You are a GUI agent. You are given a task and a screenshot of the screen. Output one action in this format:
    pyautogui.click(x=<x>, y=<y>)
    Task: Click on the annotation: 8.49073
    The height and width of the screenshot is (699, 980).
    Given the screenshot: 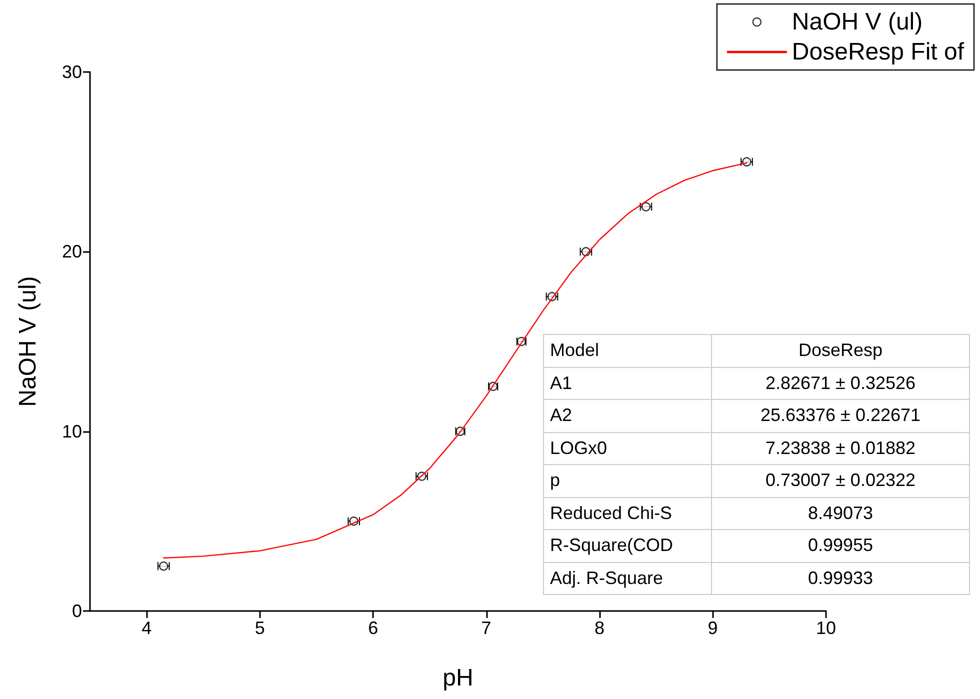 What is the action you would take?
    pyautogui.click(x=841, y=513)
    